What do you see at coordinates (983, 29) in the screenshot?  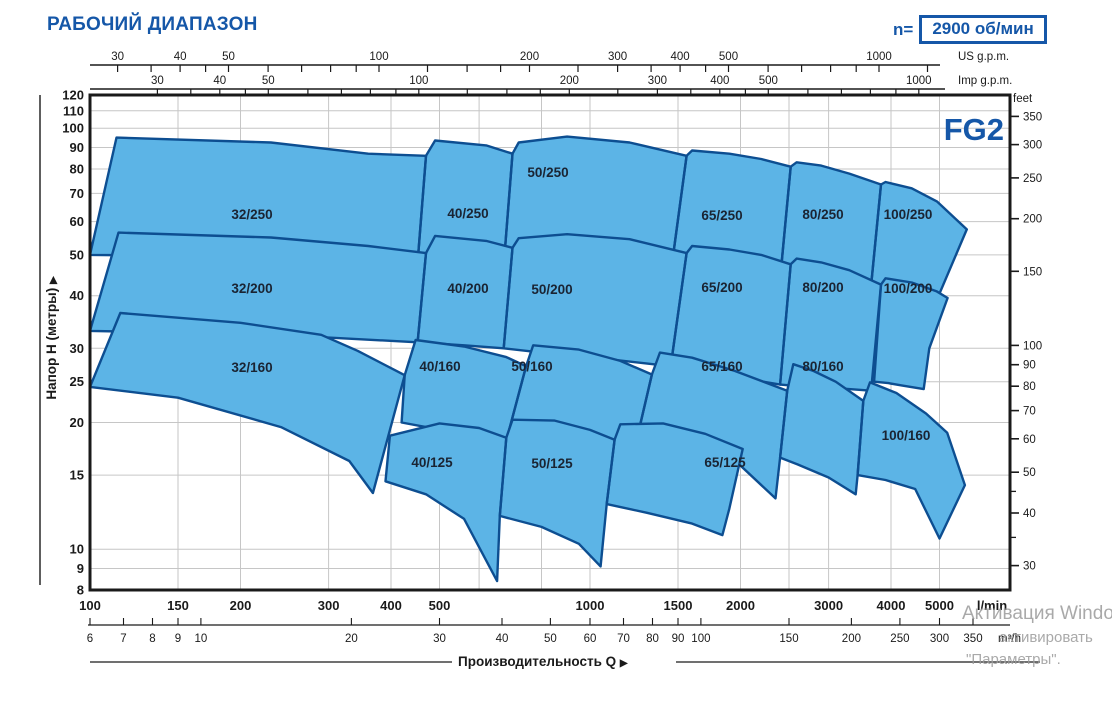 I see `speed-value-box: 2900 об/мин` at bounding box center [983, 29].